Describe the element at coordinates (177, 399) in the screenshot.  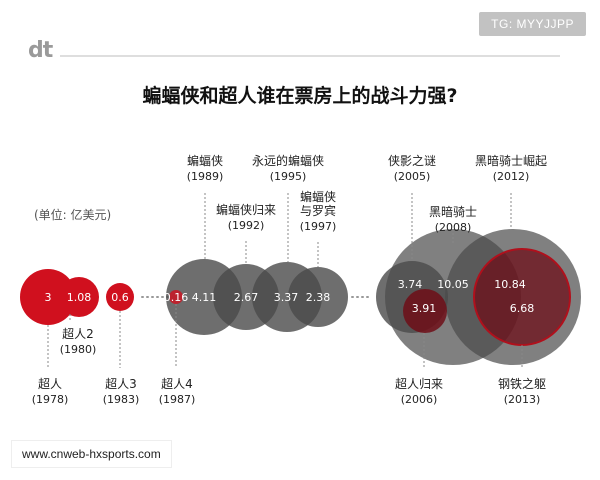
I see `film-year: (1987)` at that location.